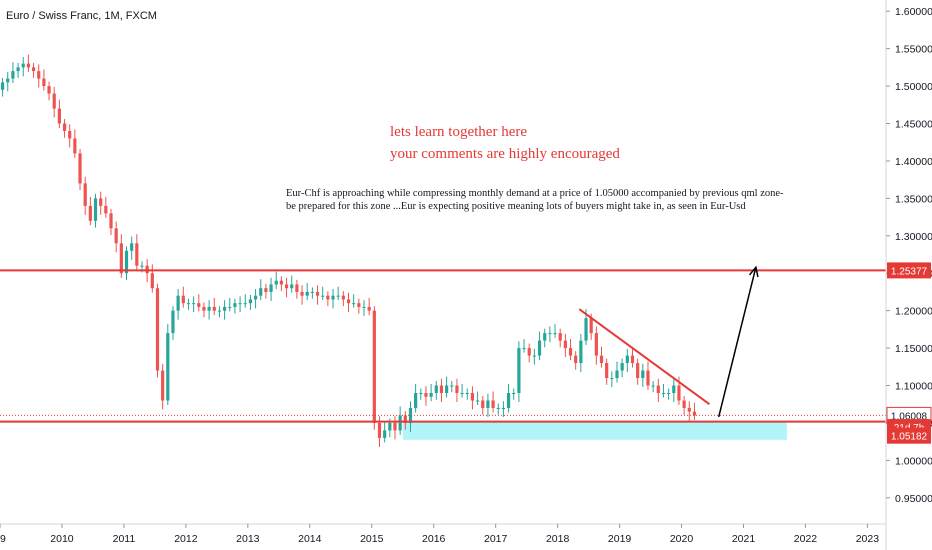 This screenshot has height=550, width=932. I want to click on symbol-title: Euro / Swiss Franc, 1M, FXCM, so click(81, 16).